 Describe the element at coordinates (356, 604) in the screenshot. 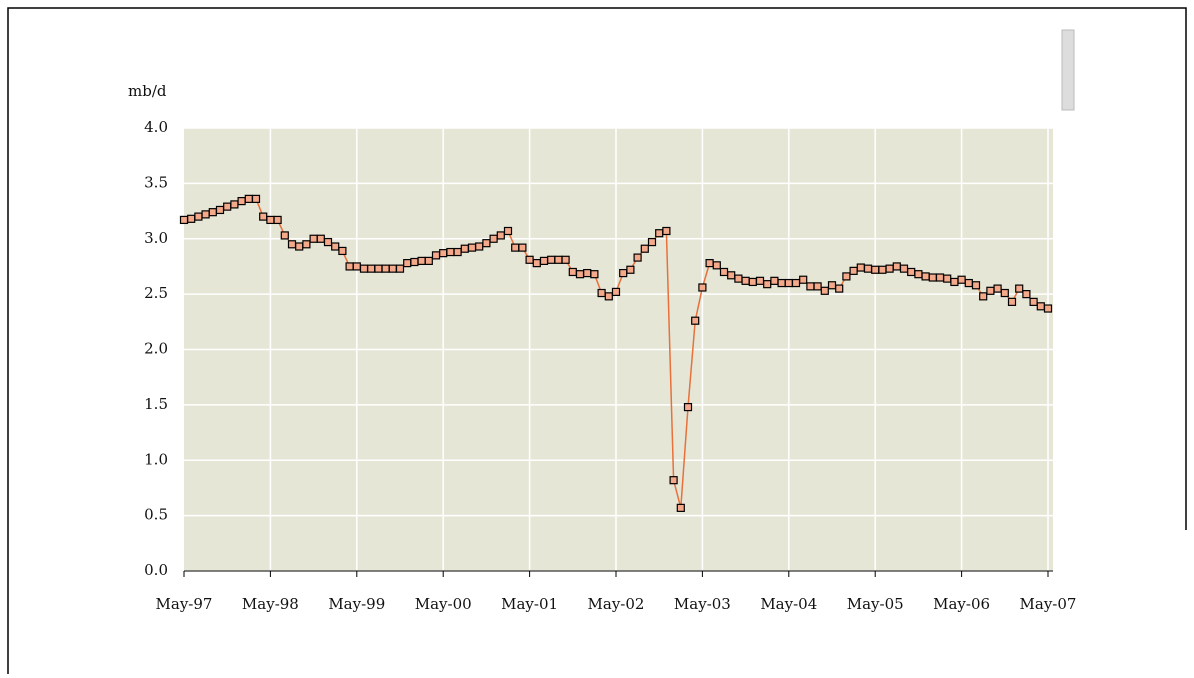

I see `x-tick-label: May-99` at that location.